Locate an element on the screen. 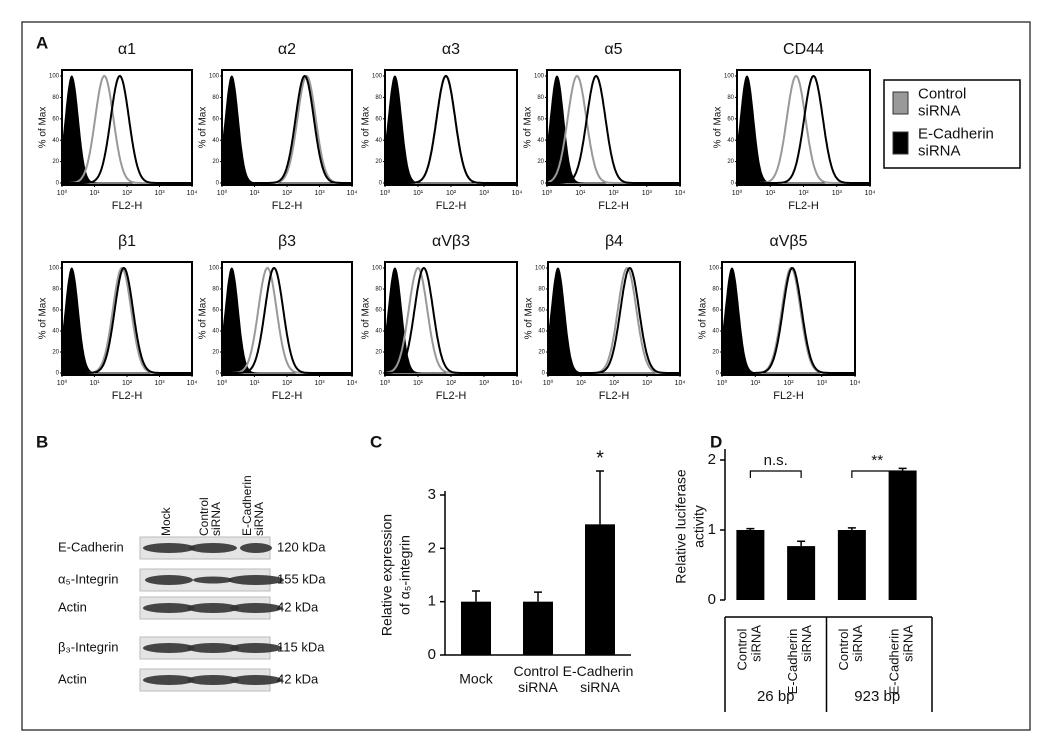  size-label: 42 kDa is located at coordinates (298, 678).